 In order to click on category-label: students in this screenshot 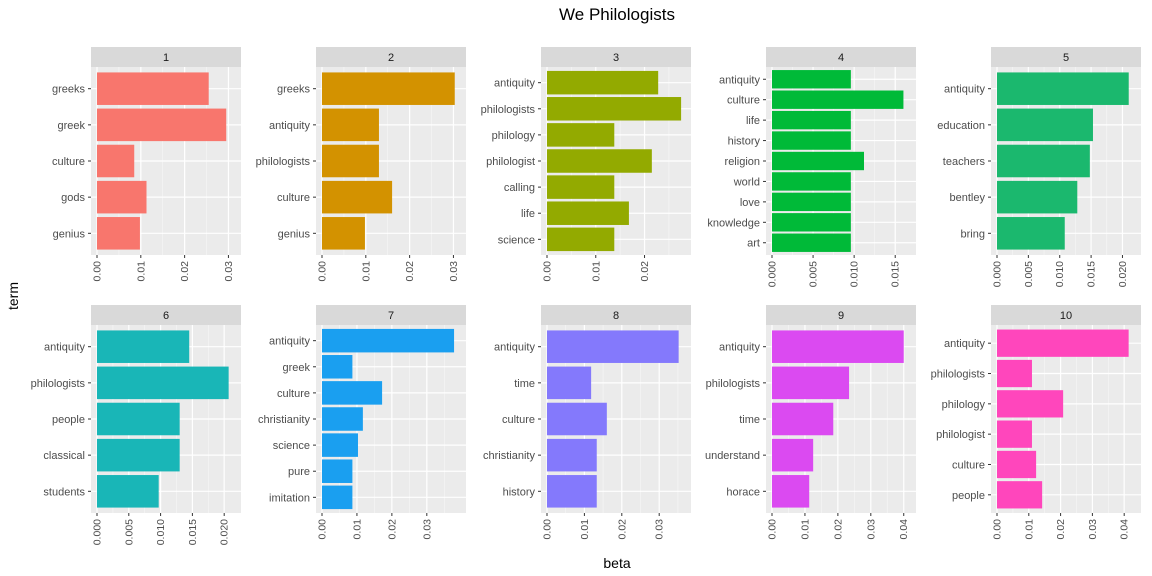, I will do `click(64, 492)`.